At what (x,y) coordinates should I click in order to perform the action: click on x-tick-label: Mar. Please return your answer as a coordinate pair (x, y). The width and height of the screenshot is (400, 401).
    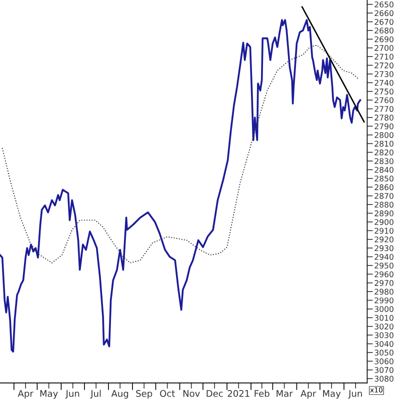
    Looking at the image, I should click on (284, 393).